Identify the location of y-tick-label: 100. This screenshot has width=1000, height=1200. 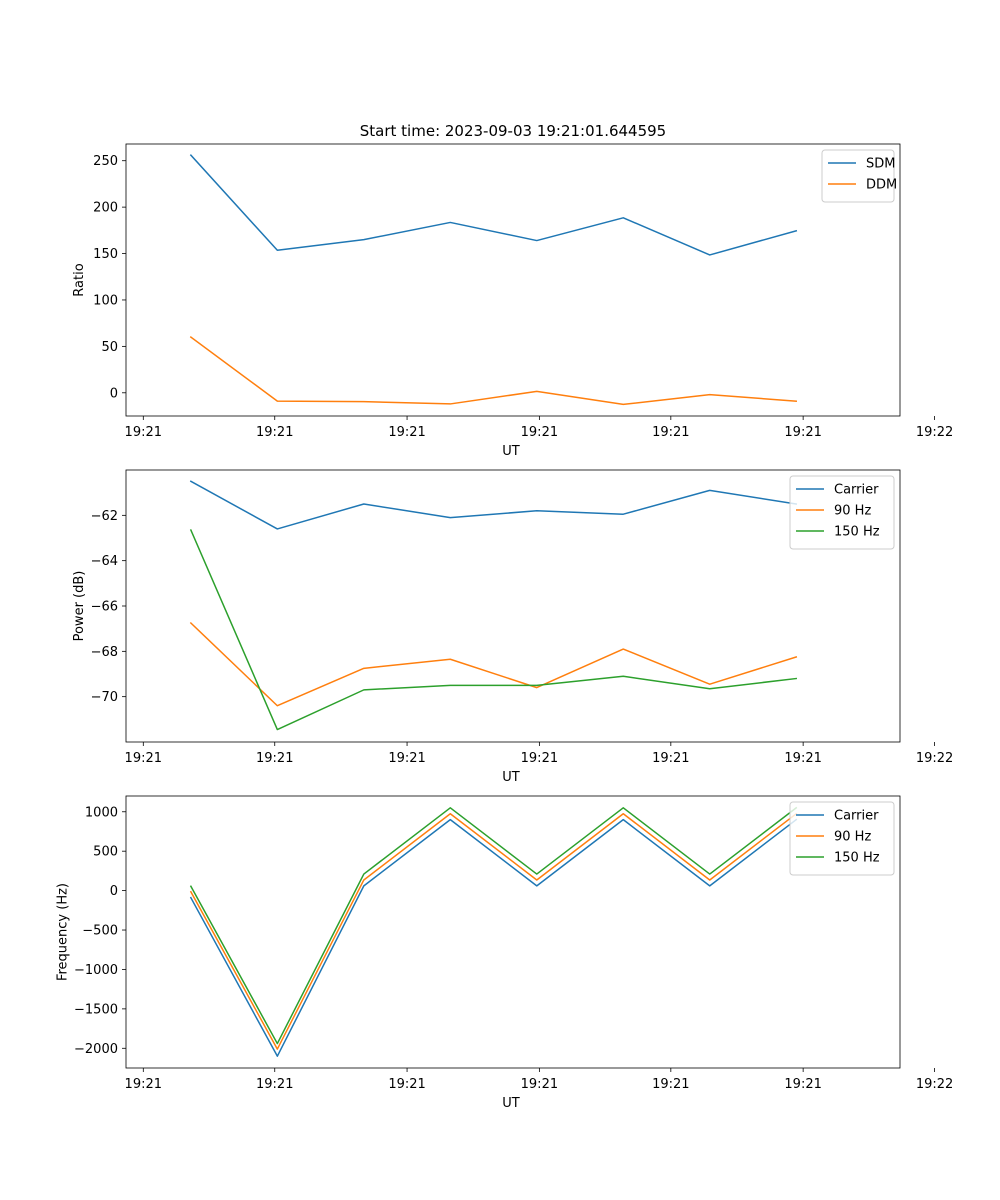
(105, 300).